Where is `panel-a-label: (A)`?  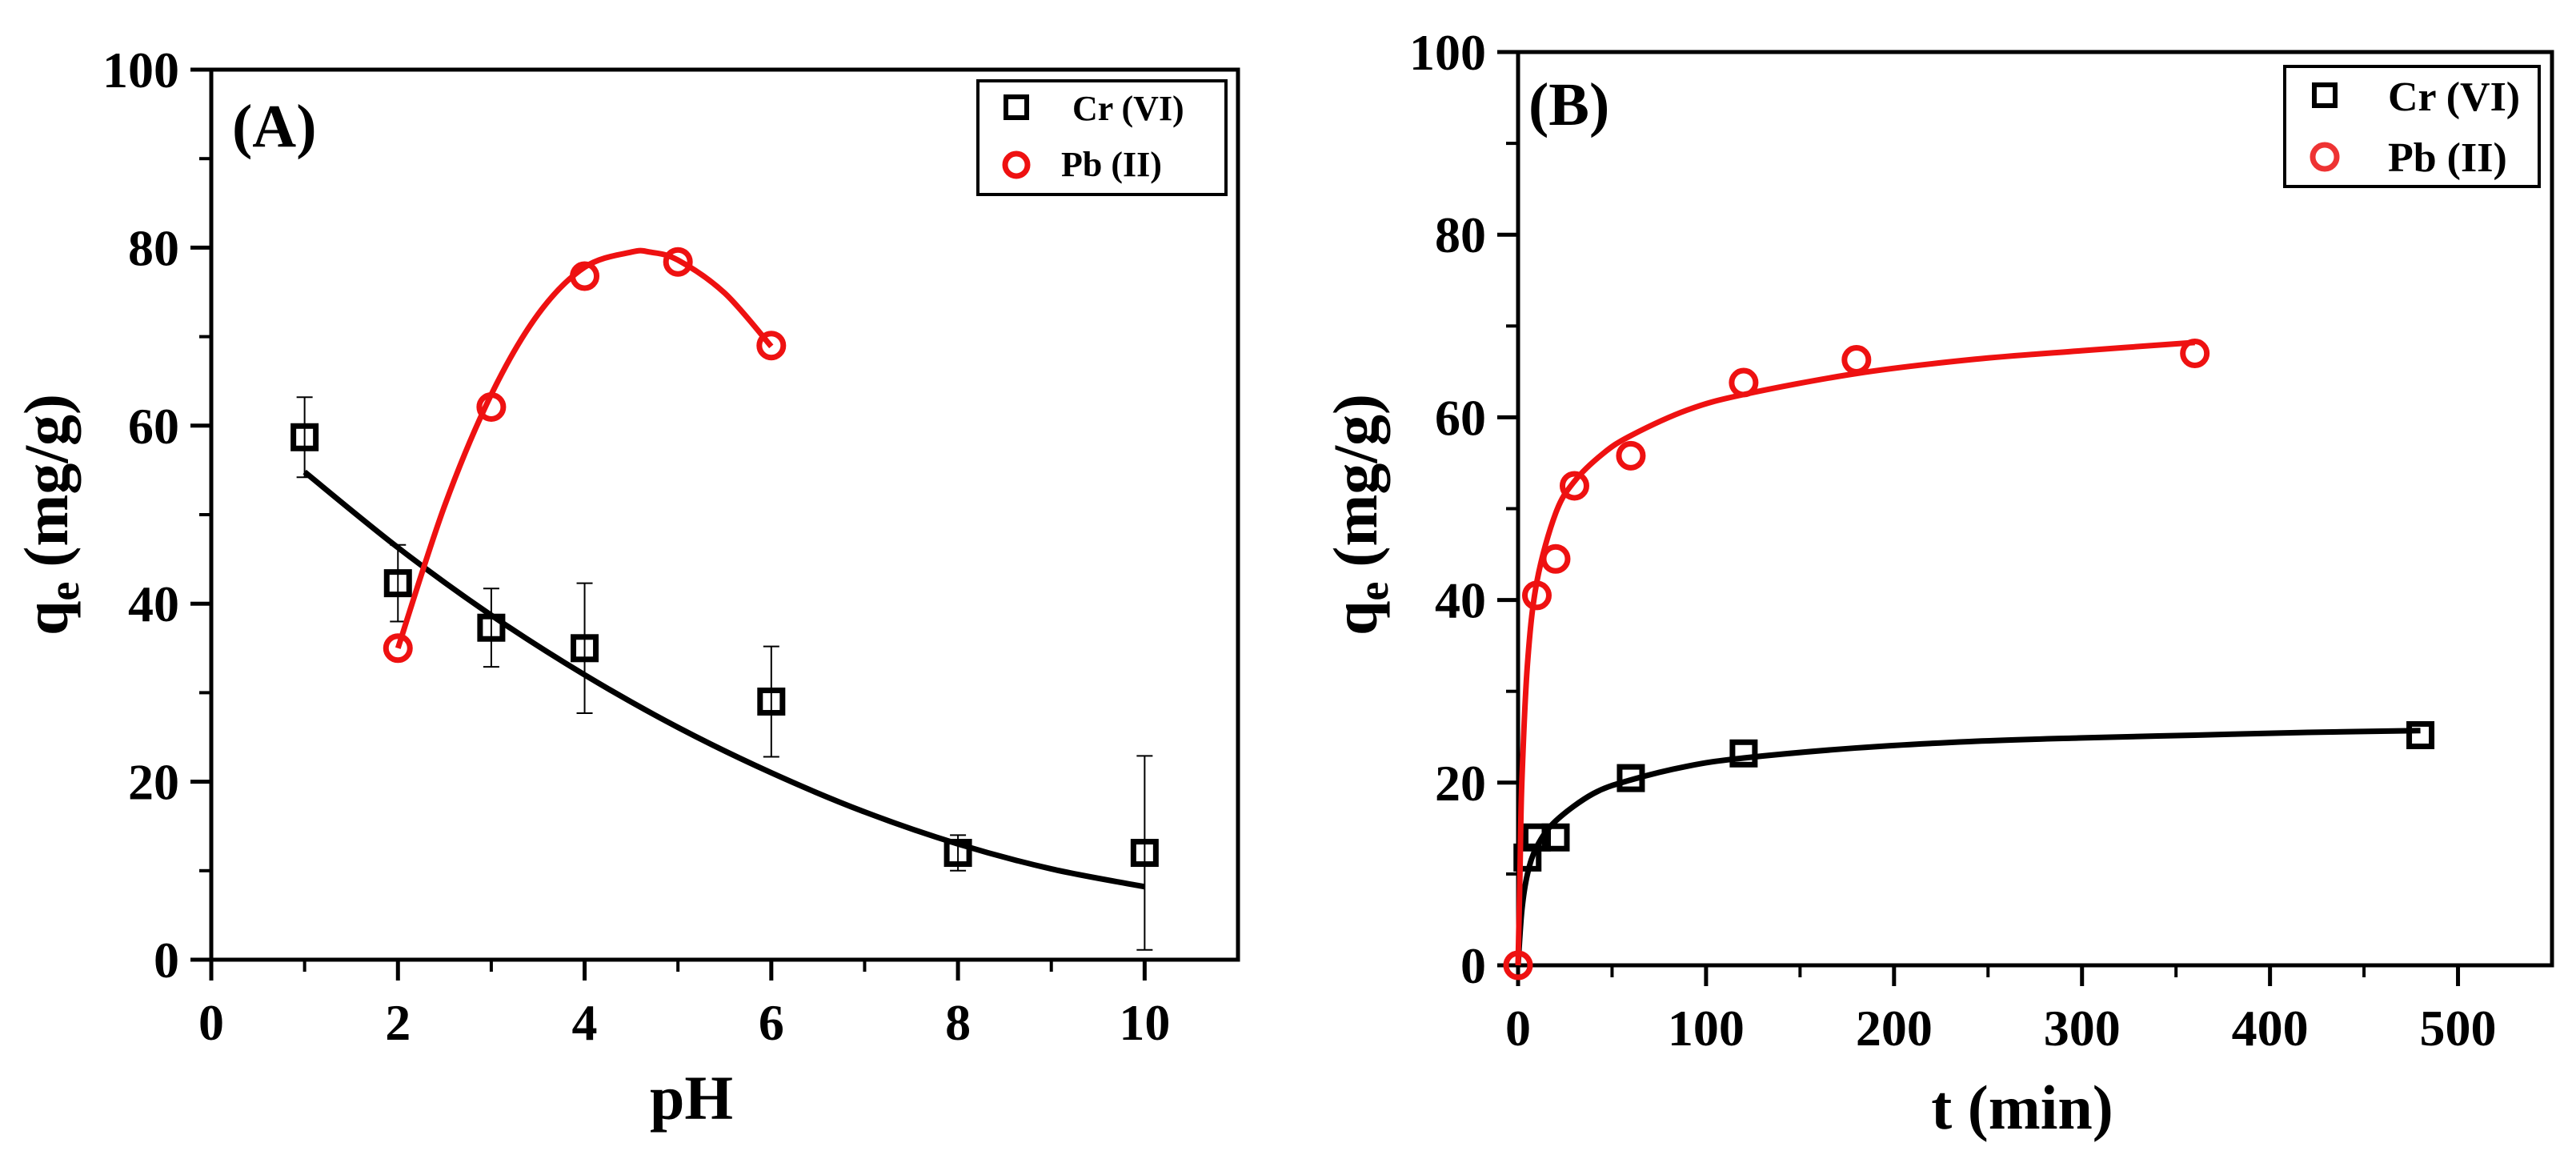
panel-a-label: (A) is located at coordinates (274, 126).